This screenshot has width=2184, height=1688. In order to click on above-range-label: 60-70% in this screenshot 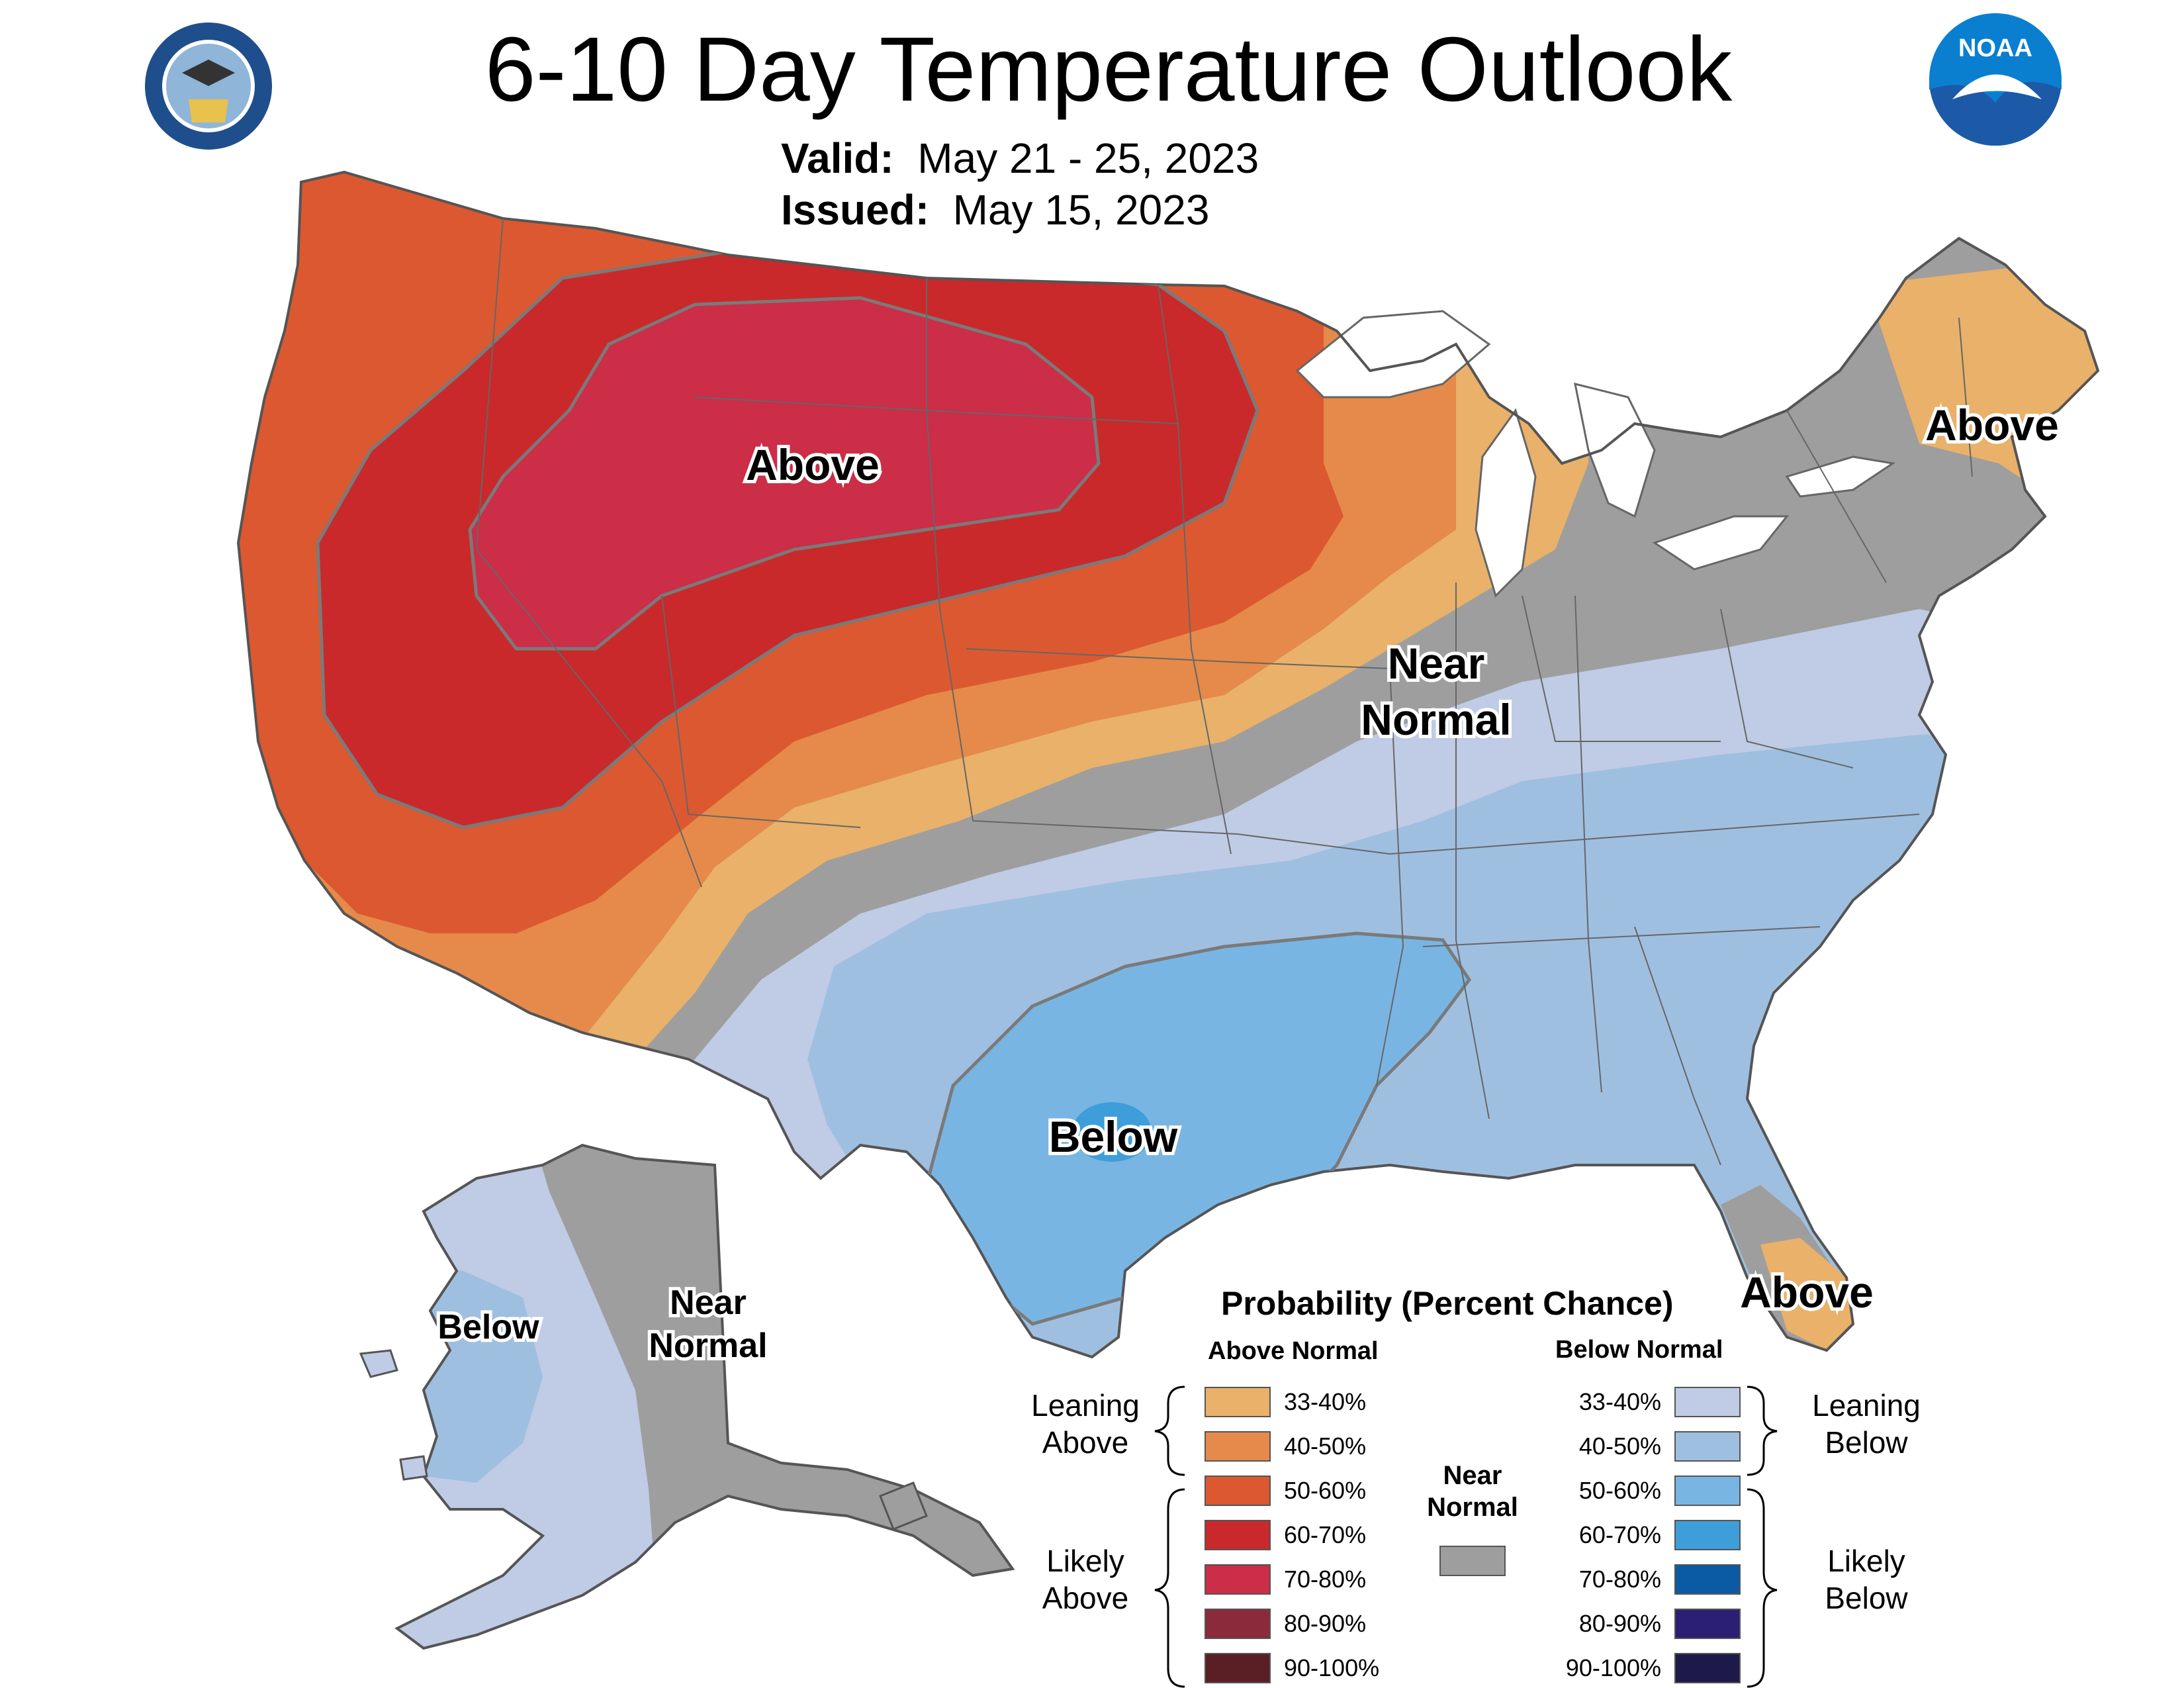, I will do `click(1325, 1534)`.